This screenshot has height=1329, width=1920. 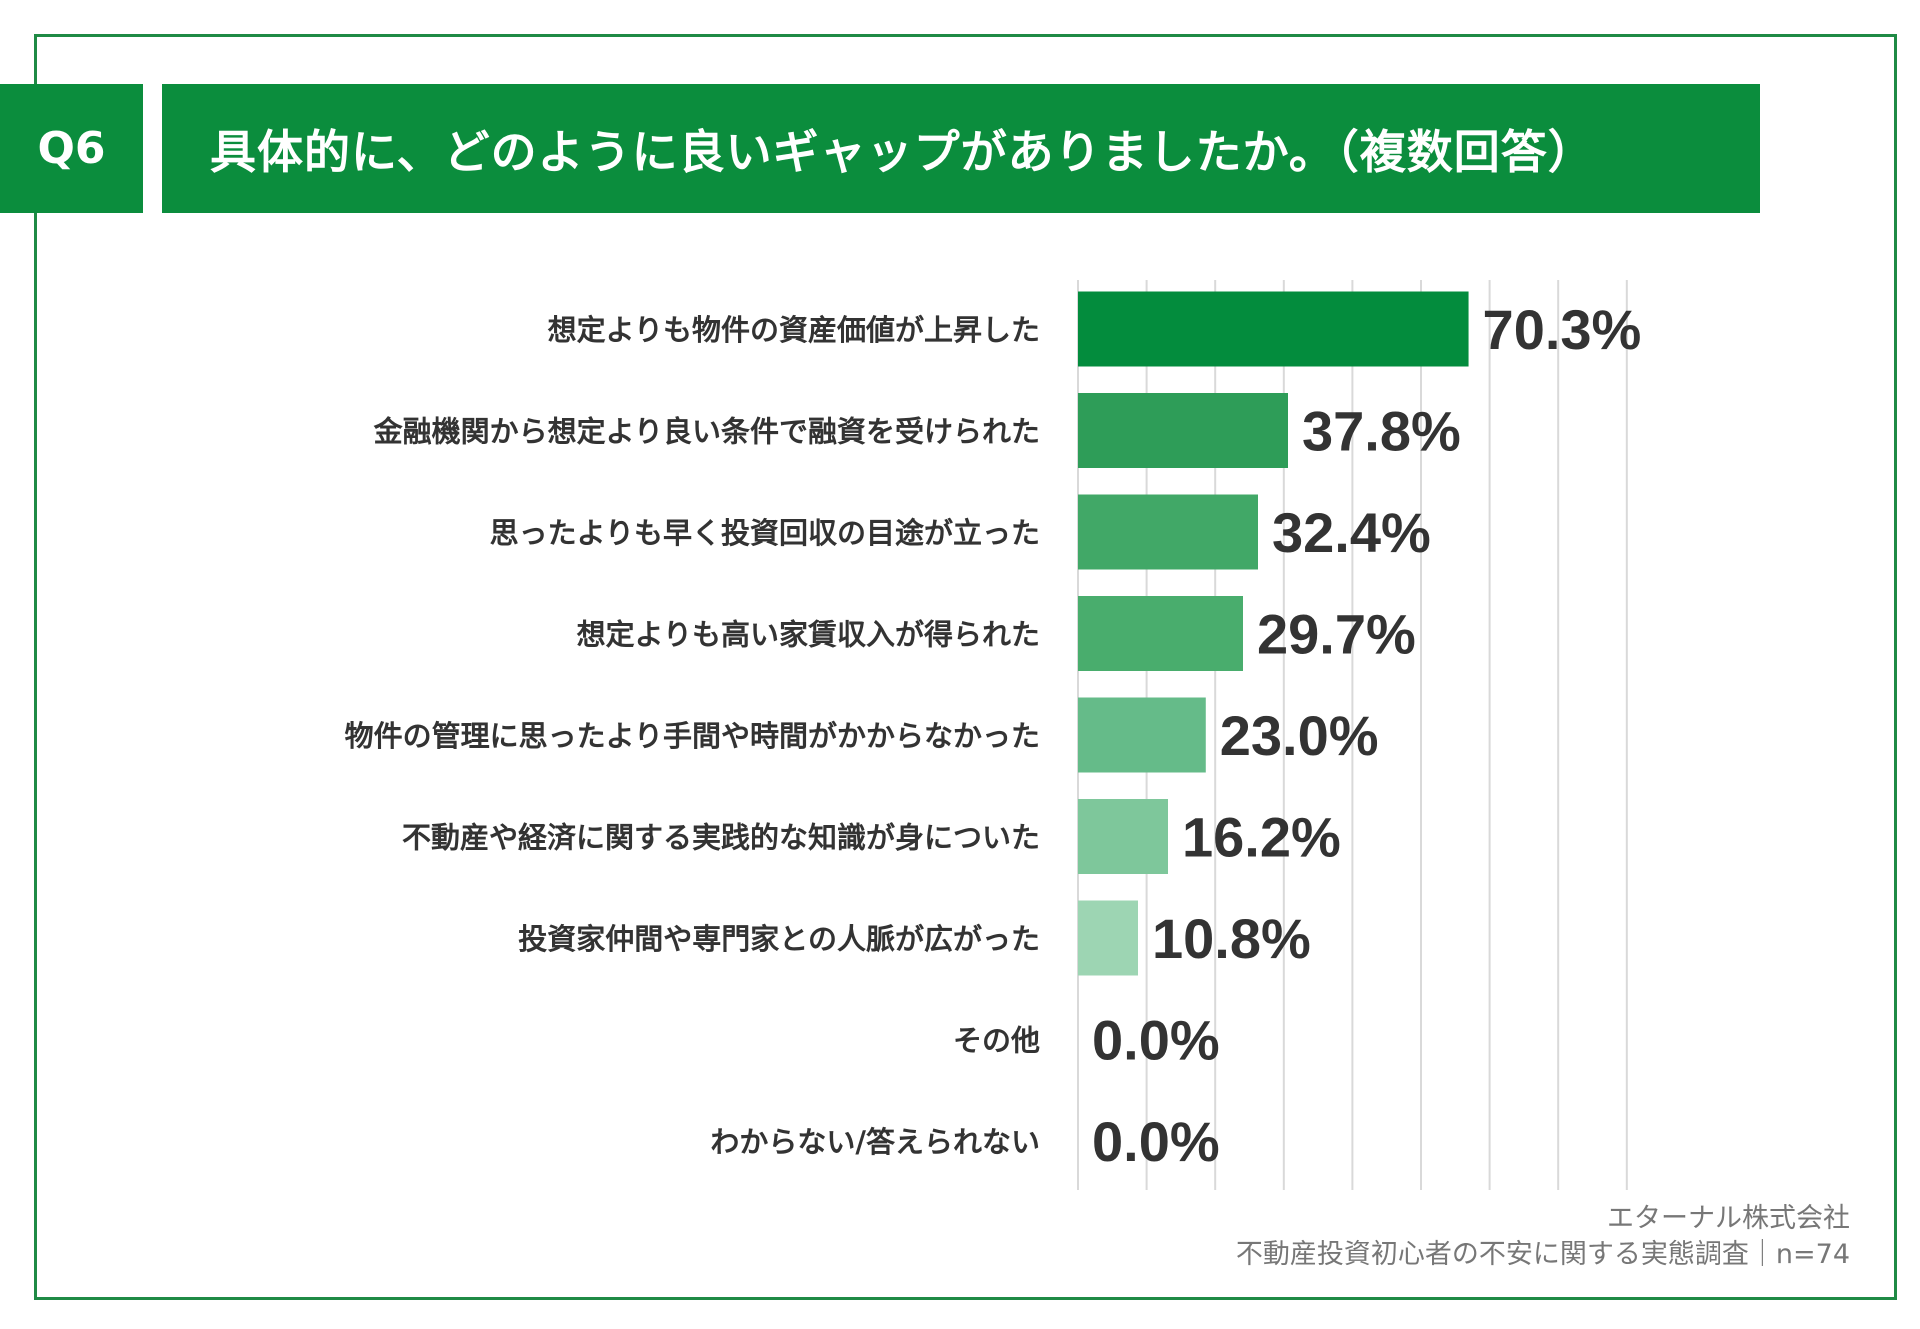 What do you see at coordinates (1261, 837) in the screenshot?
I see `value-label: 16.2%` at bounding box center [1261, 837].